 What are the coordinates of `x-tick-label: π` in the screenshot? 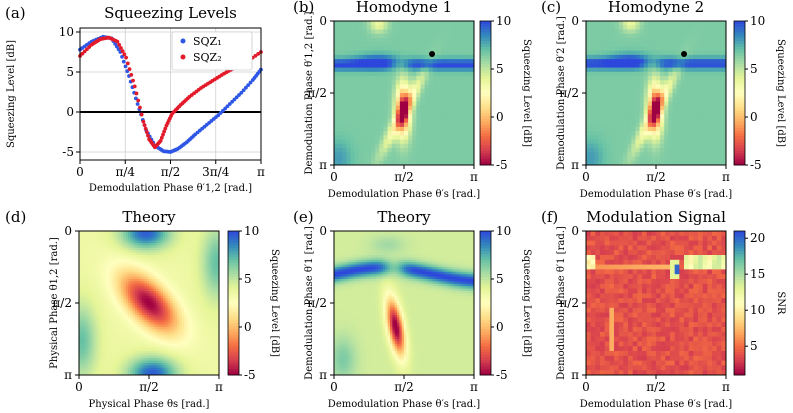 It's located at (474, 177).